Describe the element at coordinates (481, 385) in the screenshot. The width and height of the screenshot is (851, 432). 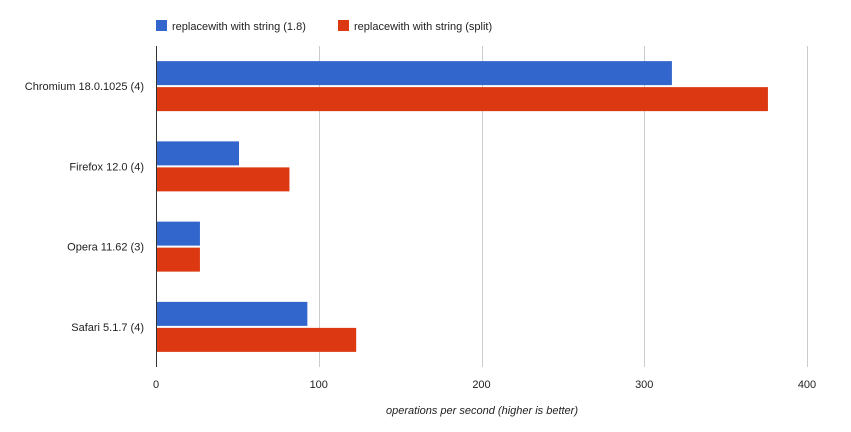
I see `x-tick-label: 200` at that location.